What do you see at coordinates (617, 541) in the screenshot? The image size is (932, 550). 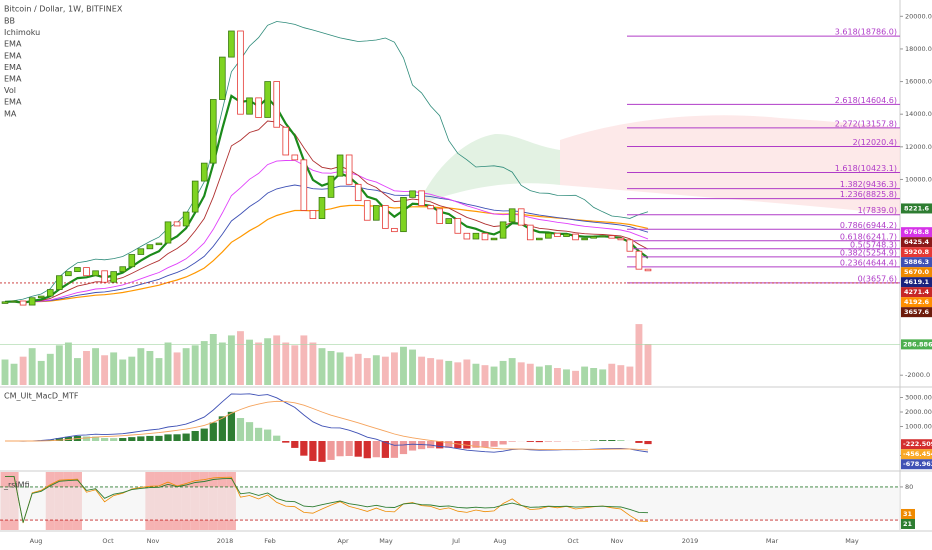 I see `x-tick-label: Nov` at bounding box center [617, 541].